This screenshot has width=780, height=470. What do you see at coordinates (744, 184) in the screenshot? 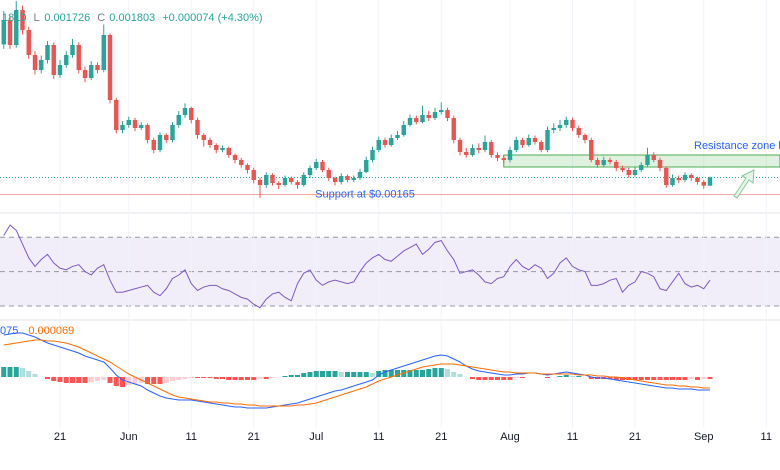
I see `arrow` at bounding box center [744, 184].